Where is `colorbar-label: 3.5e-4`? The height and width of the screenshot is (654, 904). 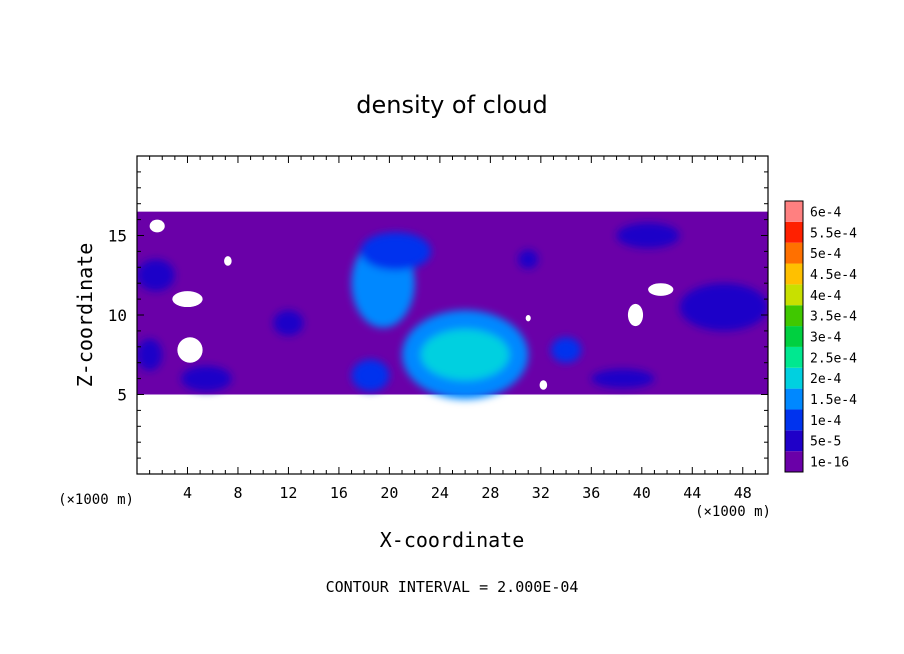
colorbar-label: 3.5e-4 is located at coordinates (833, 317).